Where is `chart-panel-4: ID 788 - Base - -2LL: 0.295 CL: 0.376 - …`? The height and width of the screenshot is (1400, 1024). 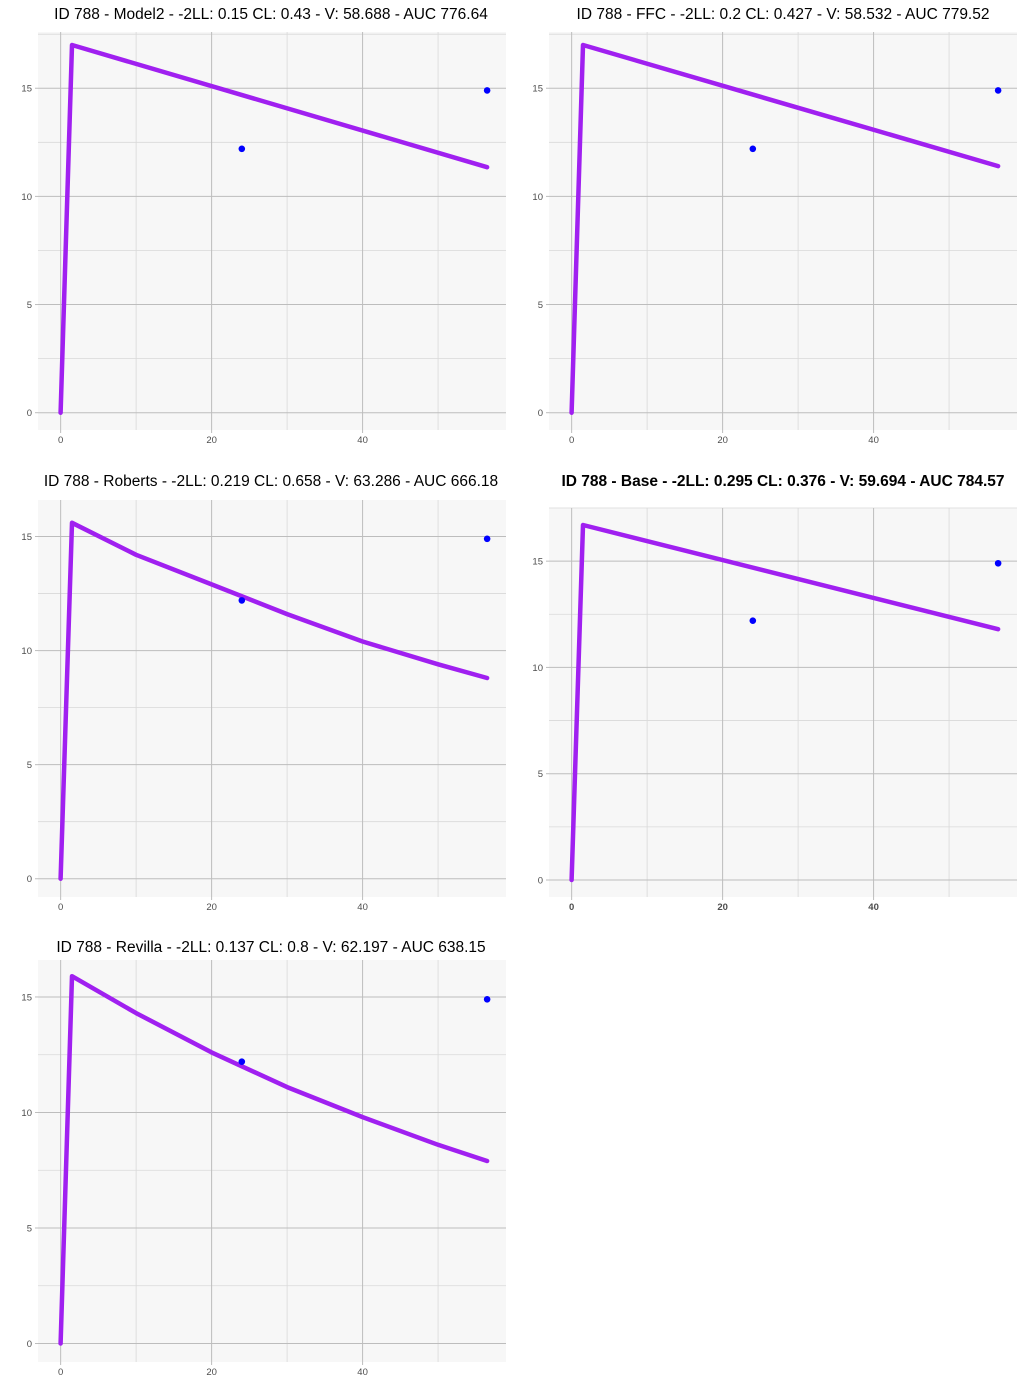
chart-panel-4: ID 788 - Base - -2LL: 0.295 CL: 0.376 - … is located at coordinates (774, 693).